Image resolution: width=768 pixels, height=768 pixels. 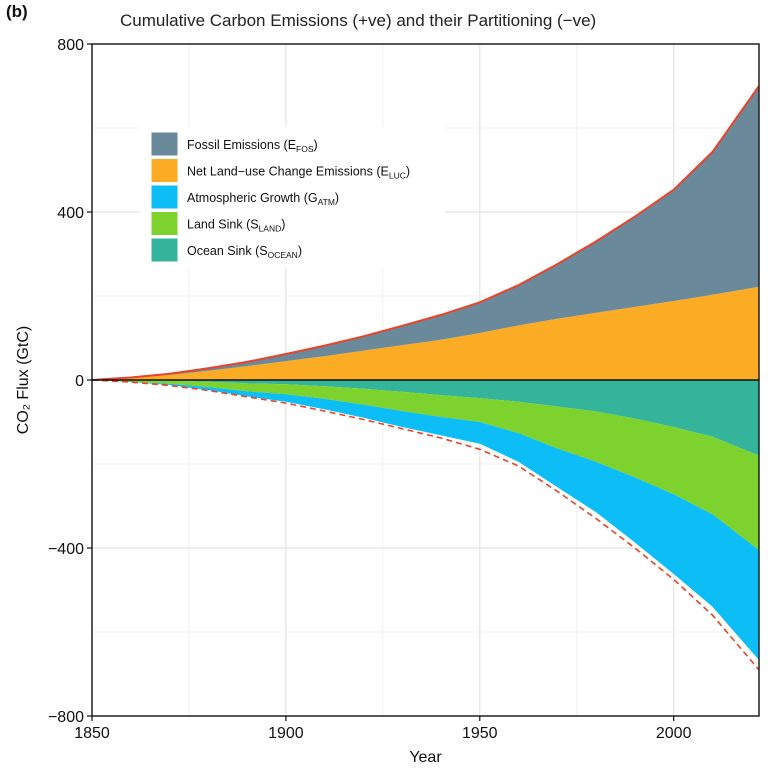 I want to click on area-luc, so click(x=425, y=333).